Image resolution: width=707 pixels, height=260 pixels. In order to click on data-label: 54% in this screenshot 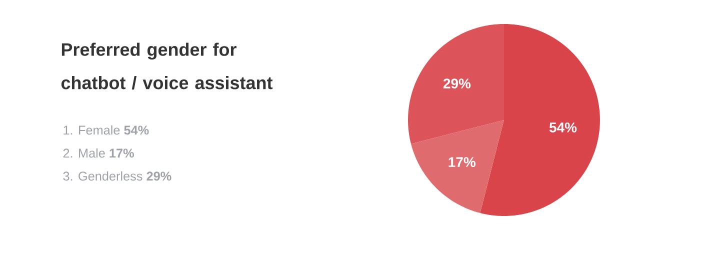, I will do `click(563, 127)`.